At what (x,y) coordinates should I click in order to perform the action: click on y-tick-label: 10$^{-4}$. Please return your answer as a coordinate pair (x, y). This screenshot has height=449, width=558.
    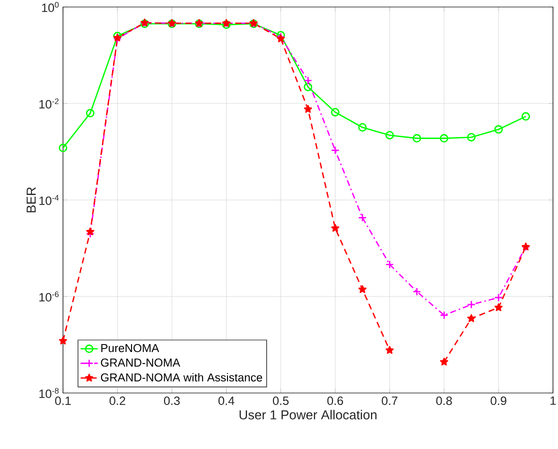
    Looking at the image, I should click on (49, 200).